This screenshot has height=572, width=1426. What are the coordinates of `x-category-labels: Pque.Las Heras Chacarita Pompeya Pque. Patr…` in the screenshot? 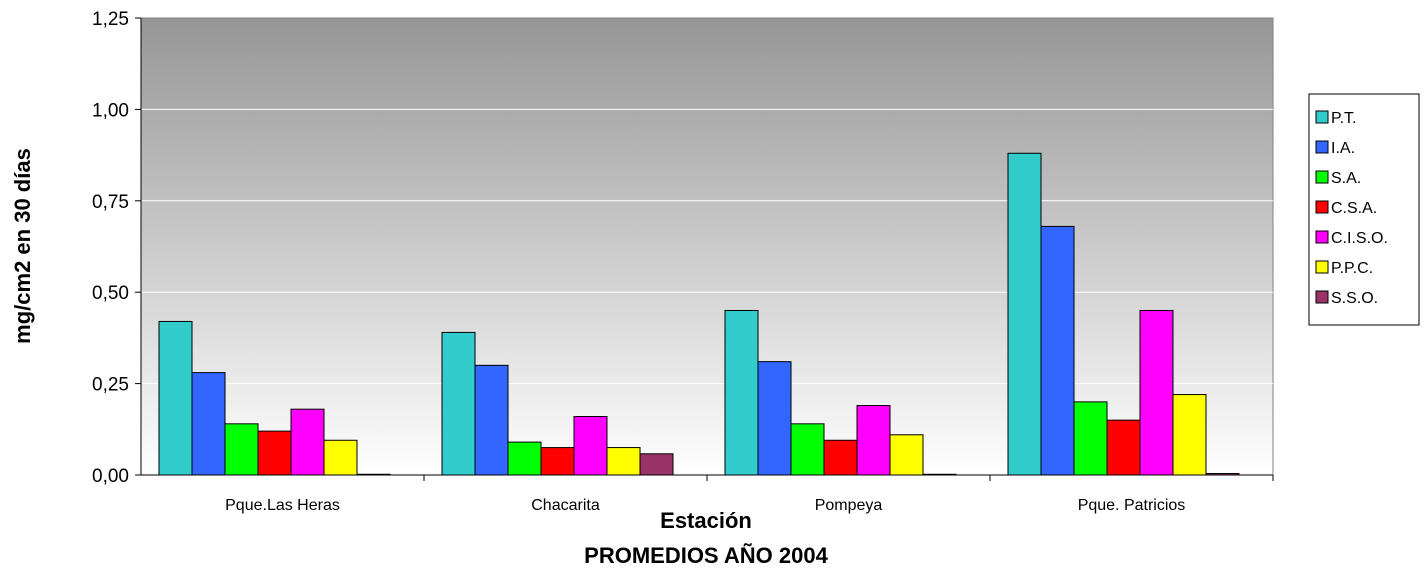 It's located at (705, 505).